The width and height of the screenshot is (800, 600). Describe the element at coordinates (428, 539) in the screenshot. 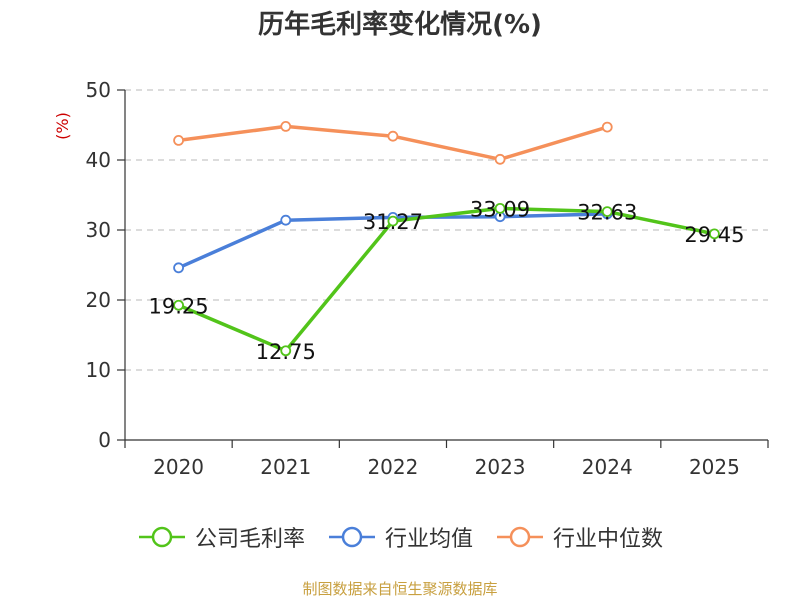

I see `legend-label: 行业均值` at that location.